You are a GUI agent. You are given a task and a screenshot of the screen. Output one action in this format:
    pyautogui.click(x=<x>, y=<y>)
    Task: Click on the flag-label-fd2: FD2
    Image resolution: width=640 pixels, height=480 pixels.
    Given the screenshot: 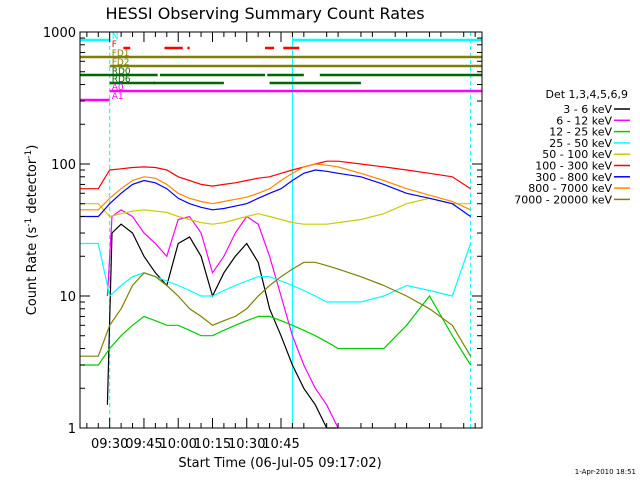 What is the action you would take?
    pyautogui.click(x=121, y=63)
    